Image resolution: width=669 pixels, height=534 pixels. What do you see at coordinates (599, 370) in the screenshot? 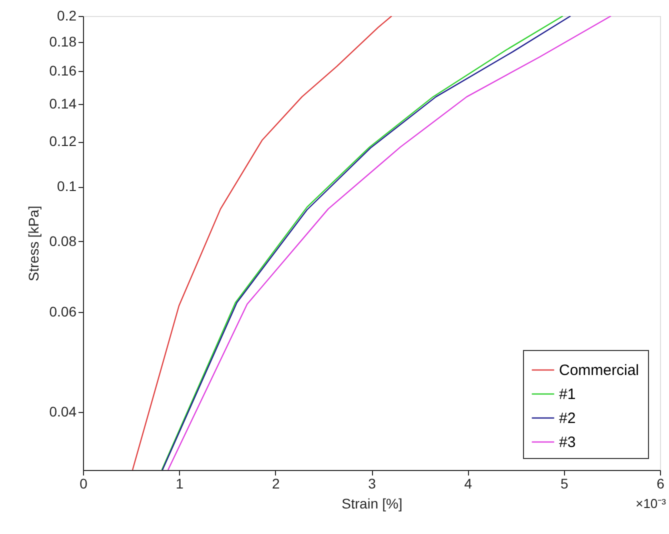
I see `legend-label: Commercial` at bounding box center [599, 370].